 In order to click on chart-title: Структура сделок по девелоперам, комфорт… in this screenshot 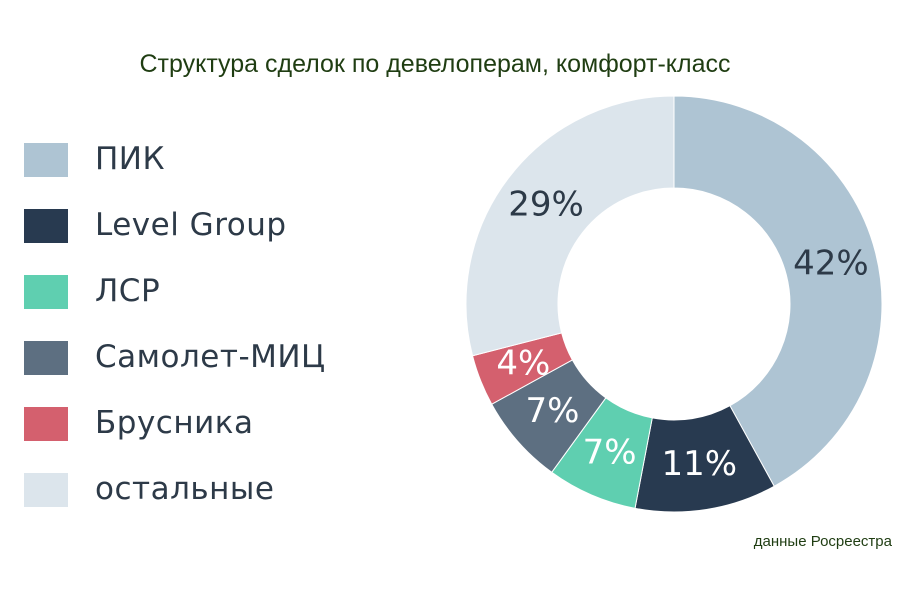, I will do `click(435, 64)`.